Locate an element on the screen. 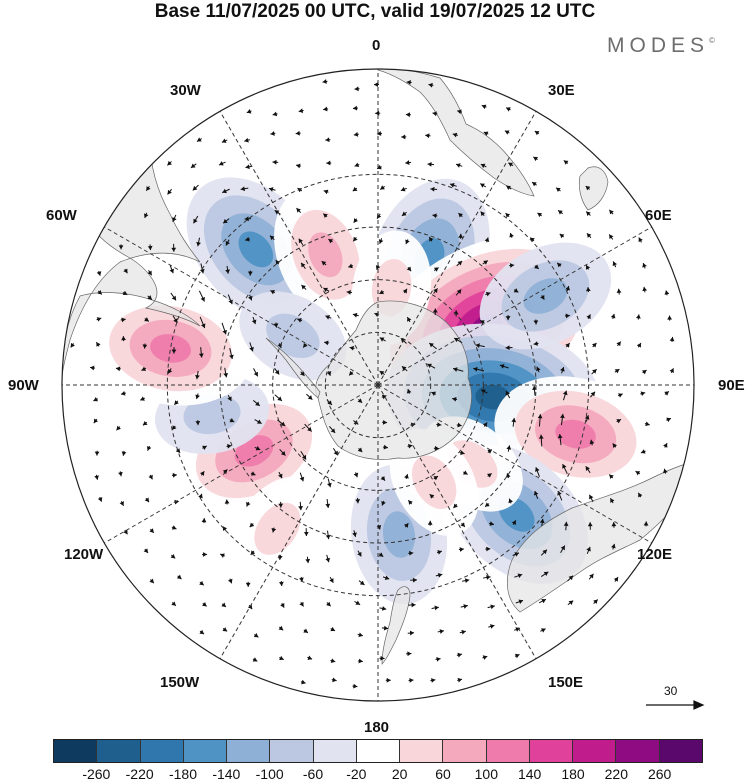 This screenshot has height=783, width=750. new-zealand is located at coordinates (396, 625).